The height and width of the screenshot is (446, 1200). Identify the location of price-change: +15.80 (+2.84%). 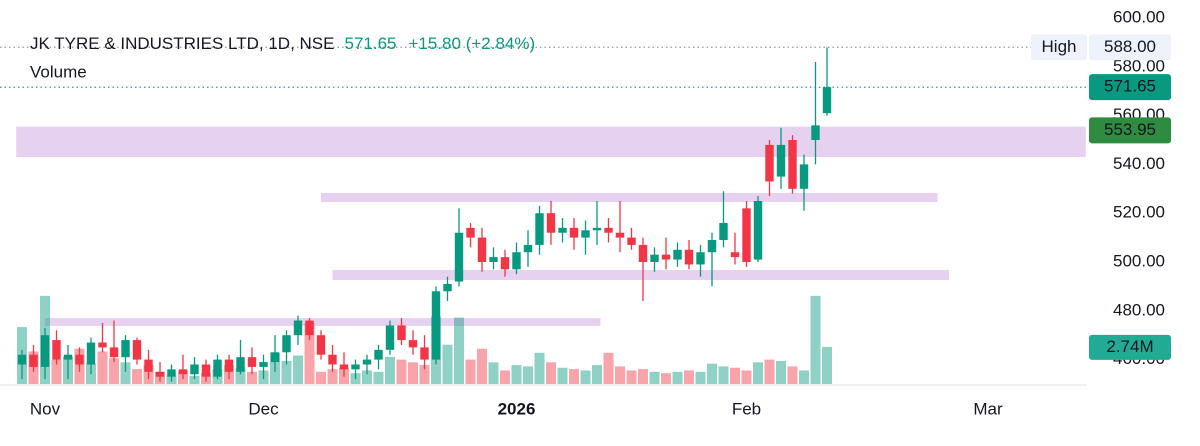
(472, 43).